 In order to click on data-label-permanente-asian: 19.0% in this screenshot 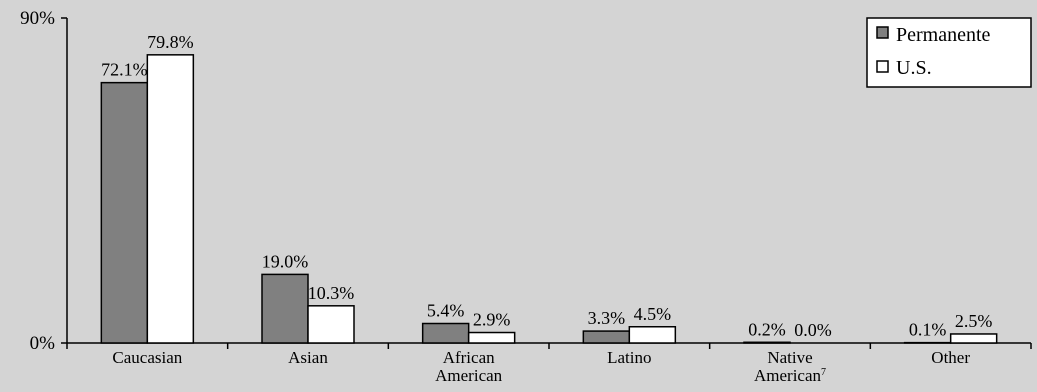, I will do `click(285, 261)`.